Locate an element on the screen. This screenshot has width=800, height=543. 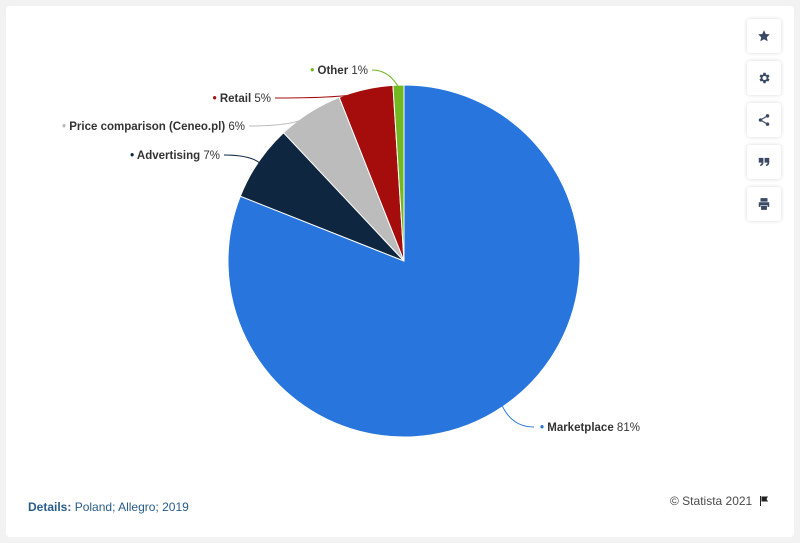
slice-label: • Retail 5% is located at coordinates (242, 99).